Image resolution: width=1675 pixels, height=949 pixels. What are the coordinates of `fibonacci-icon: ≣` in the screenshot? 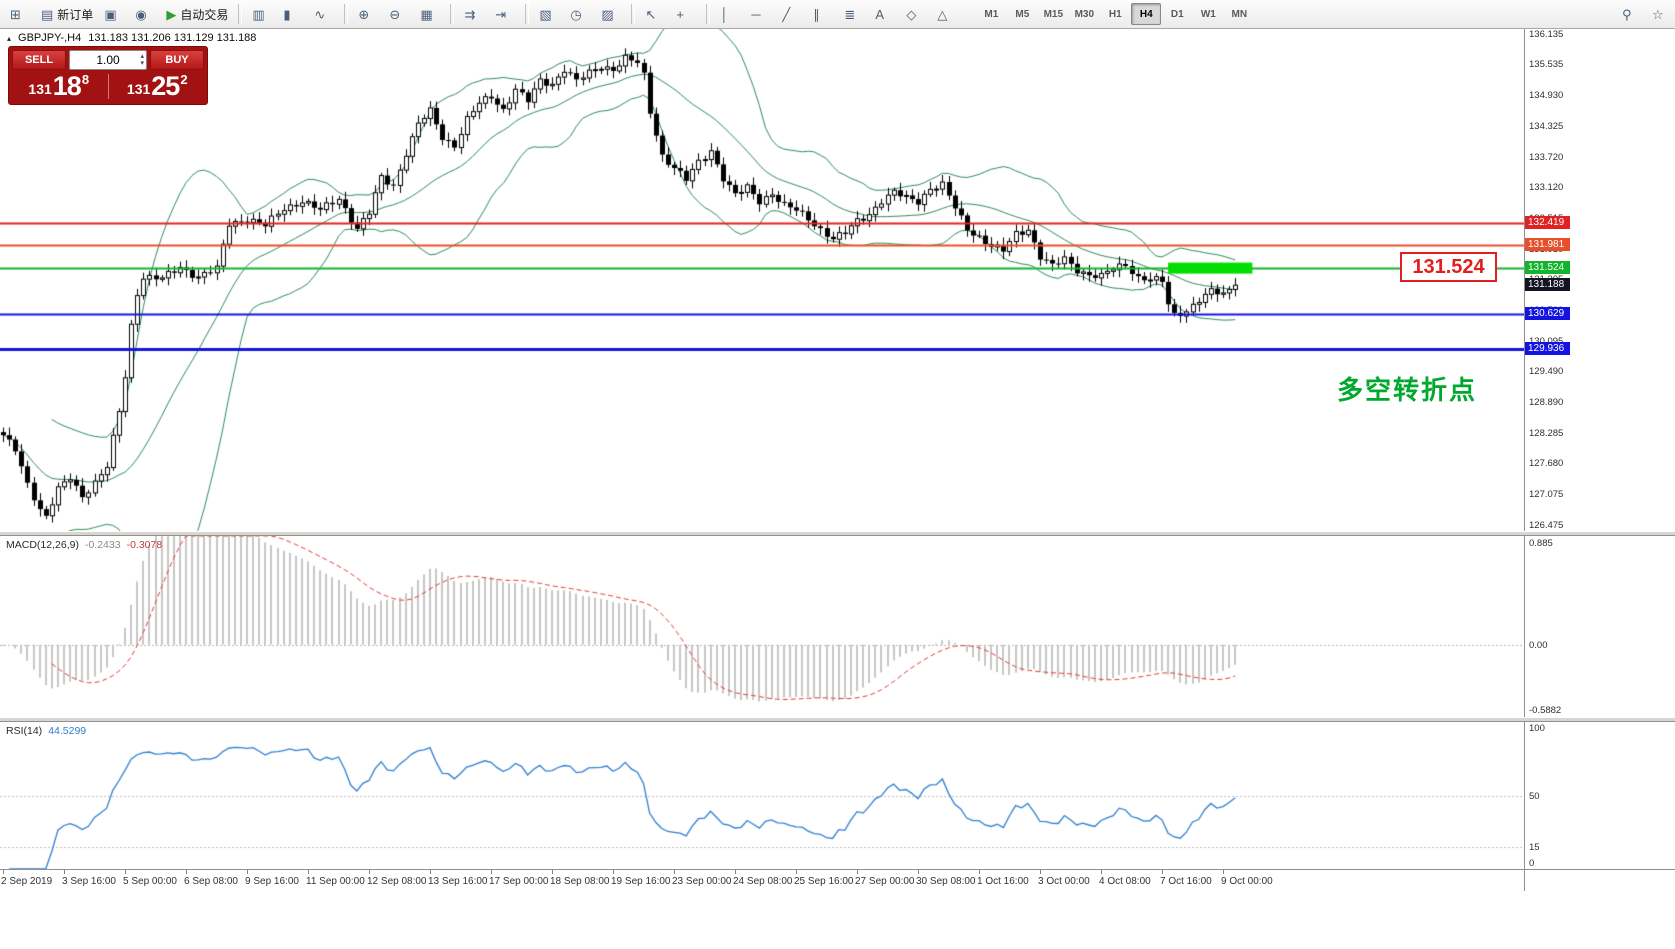 It's located at (850, 14).